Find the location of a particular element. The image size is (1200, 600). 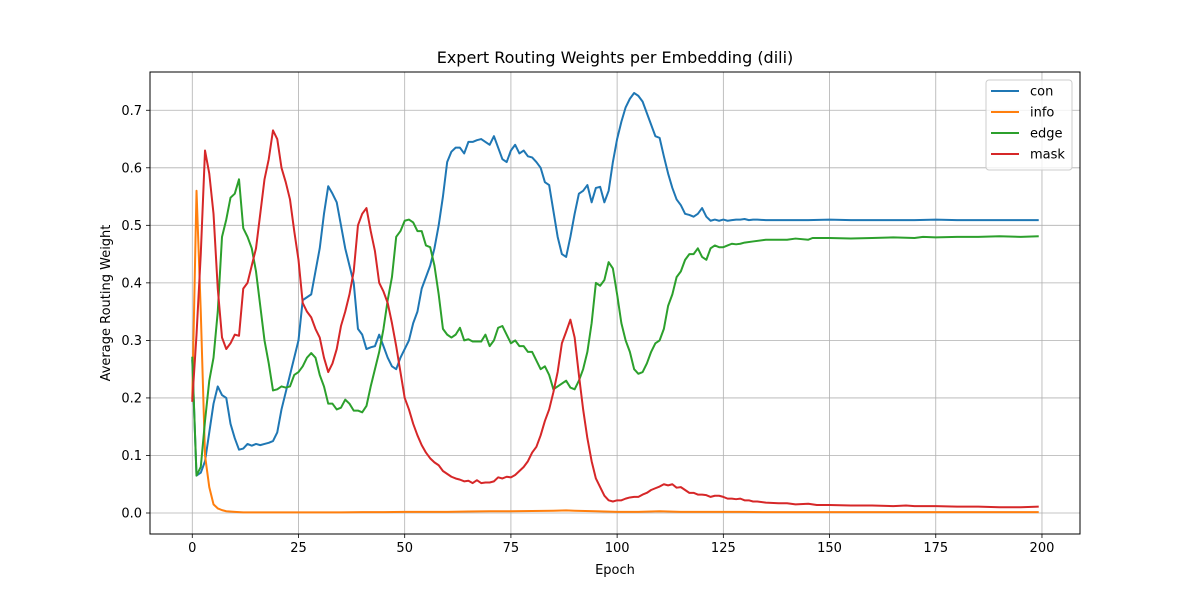

legend-label-edge: edge is located at coordinates (1046, 134).